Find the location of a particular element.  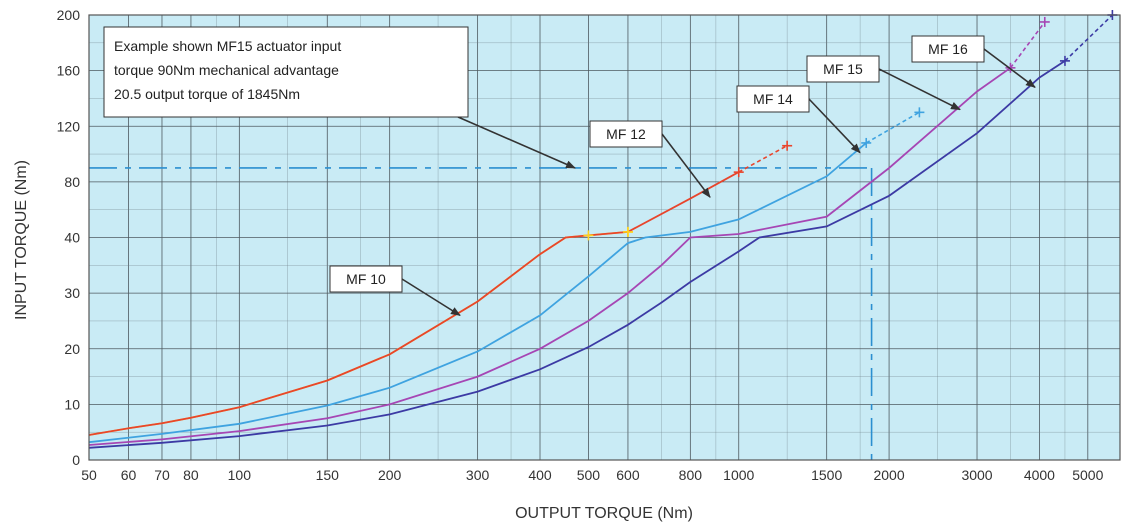

x-tick-label: 60 is located at coordinates (129, 475).